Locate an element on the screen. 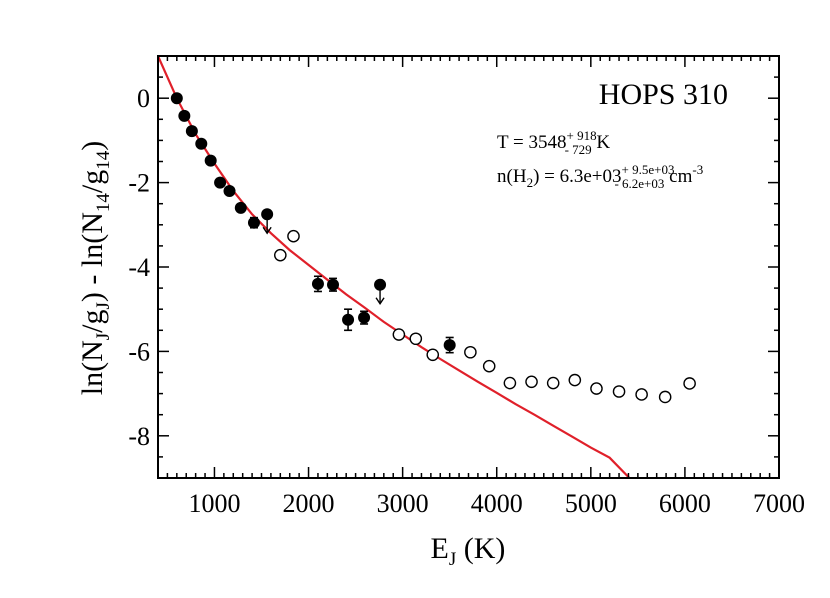 The image size is (830, 598). x-axis-label: EJ (K) is located at coordinates (468, 551).